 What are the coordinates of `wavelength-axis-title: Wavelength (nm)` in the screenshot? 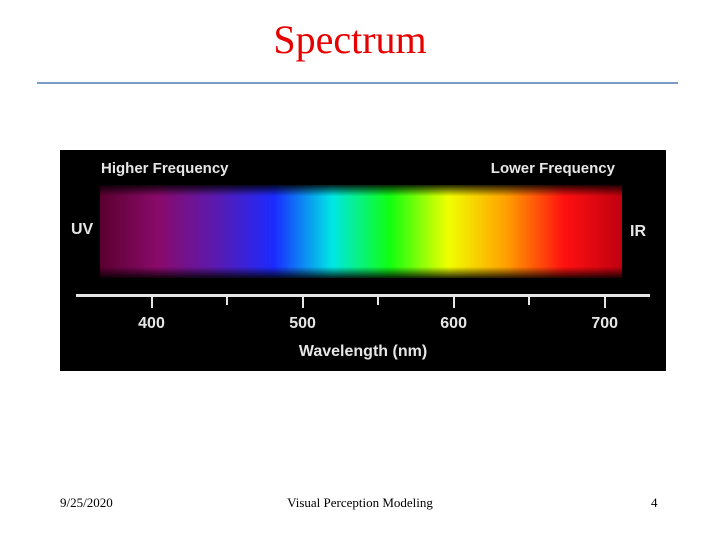 It's located at (363, 351).